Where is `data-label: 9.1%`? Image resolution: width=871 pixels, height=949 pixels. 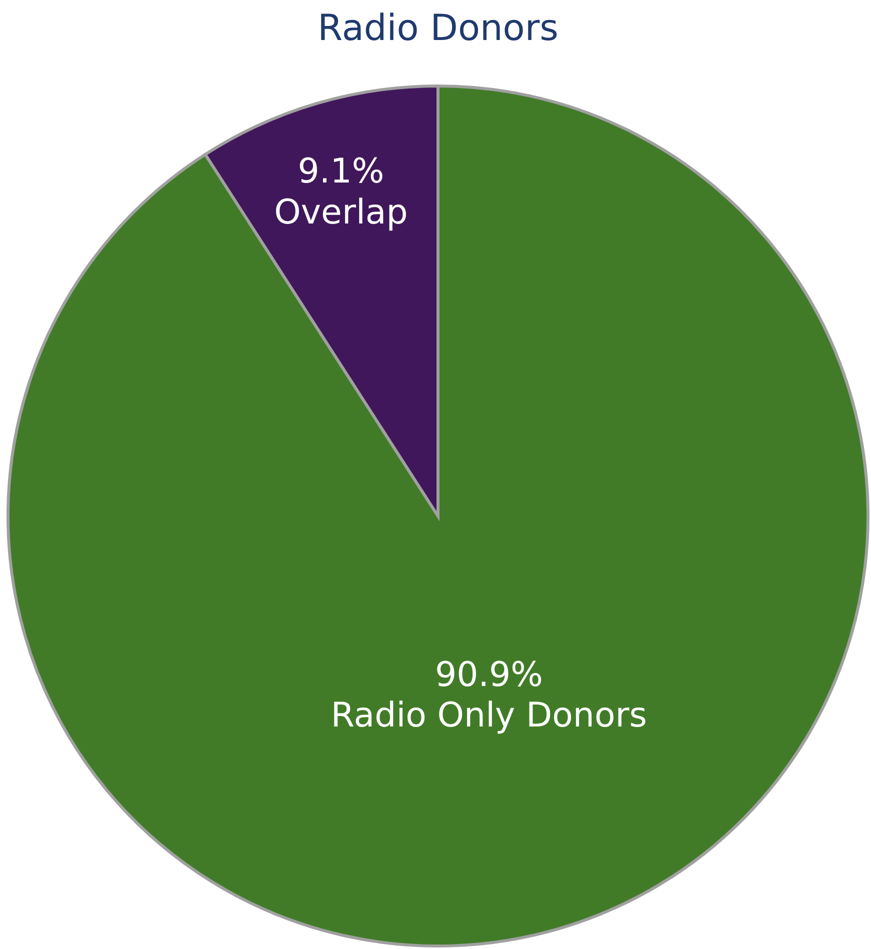 data-label: 9.1% is located at coordinates (341, 172).